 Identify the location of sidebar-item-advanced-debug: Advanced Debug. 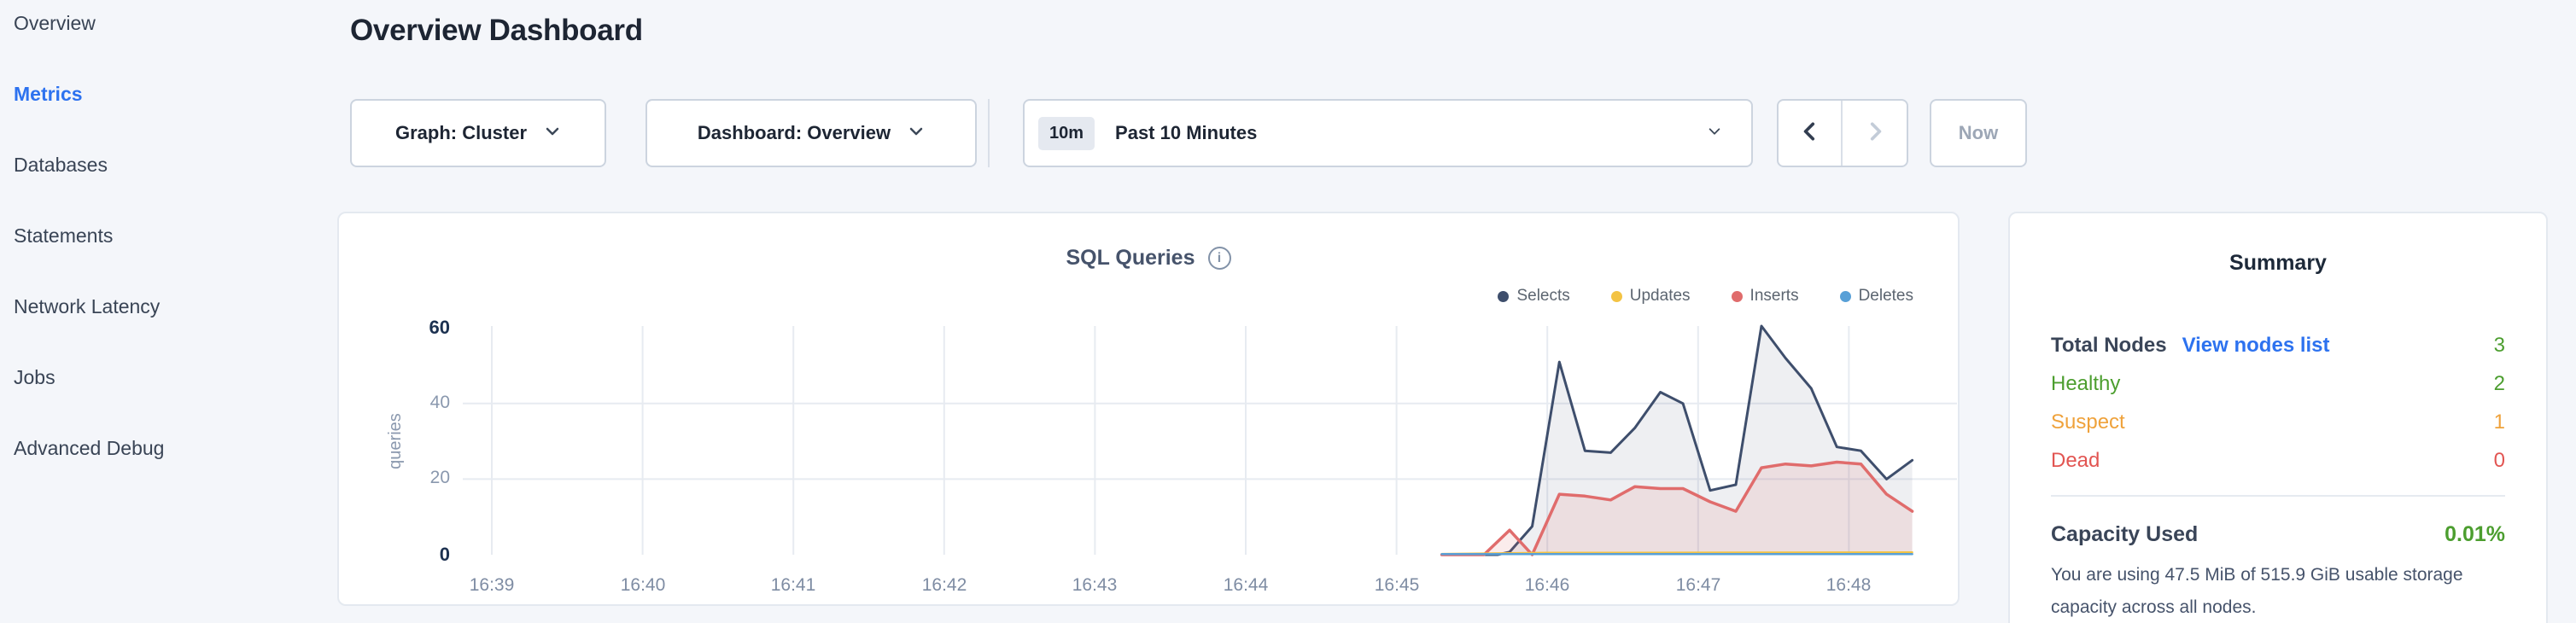
(89, 448).